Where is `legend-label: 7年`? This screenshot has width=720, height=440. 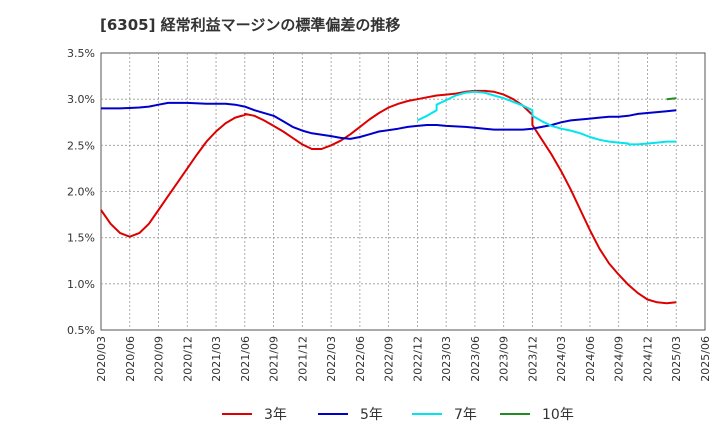
legend-label: 7年 is located at coordinates (465, 415).